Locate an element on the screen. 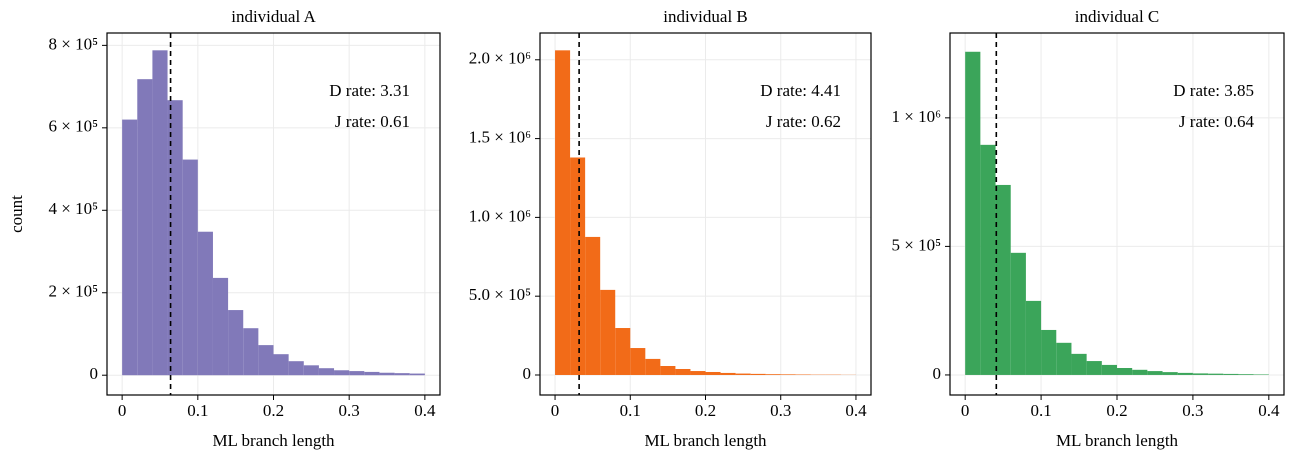  y-tick-label: 2.0 × 10⁶ is located at coordinates (500, 58).